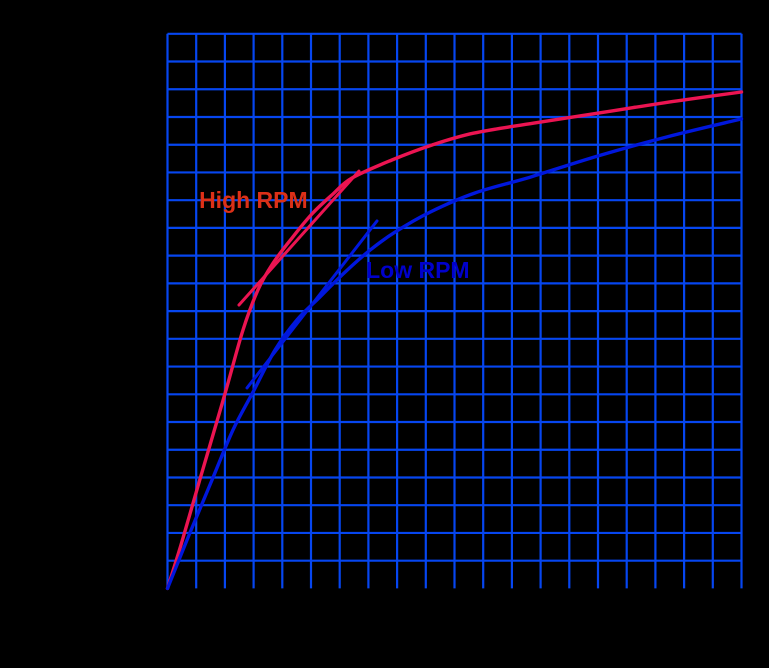 Image resolution: width=769 pixels, height=668 pixels. I want to click on low-rpm-tangent-line, so click(312, 304).